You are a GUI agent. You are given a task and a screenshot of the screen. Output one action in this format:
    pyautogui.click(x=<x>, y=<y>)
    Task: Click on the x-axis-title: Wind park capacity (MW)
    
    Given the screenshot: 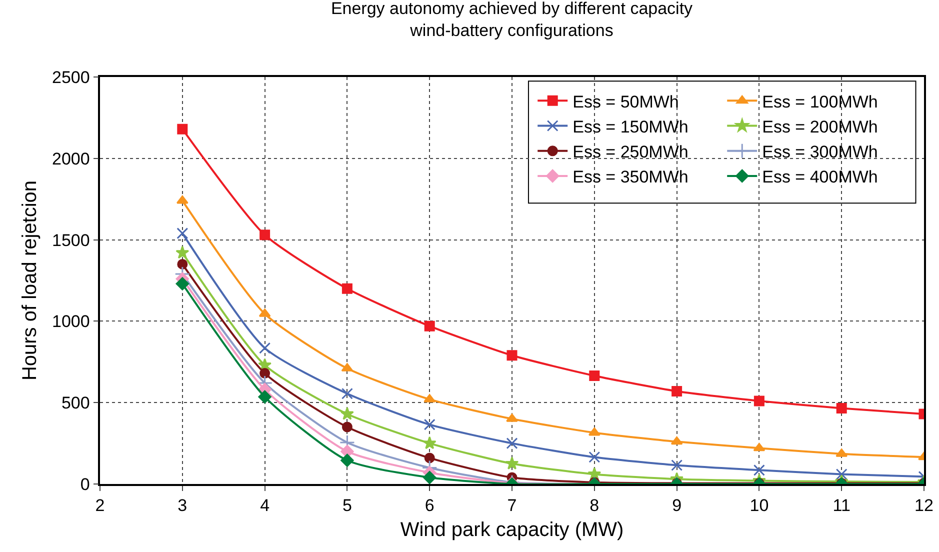 What is the action you would take?
    pyautogui.click(x=512, y=530)
    